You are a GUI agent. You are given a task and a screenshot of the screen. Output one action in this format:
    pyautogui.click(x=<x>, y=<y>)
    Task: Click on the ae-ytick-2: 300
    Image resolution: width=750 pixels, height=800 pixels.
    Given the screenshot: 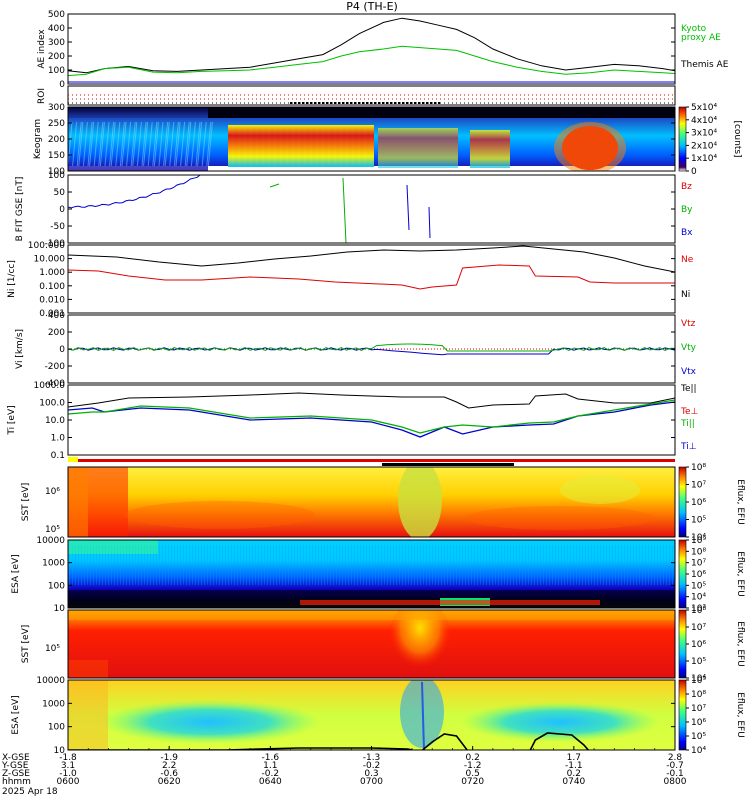 What is the action you would take?
    pyautogui.click(x=56, y=43)
    